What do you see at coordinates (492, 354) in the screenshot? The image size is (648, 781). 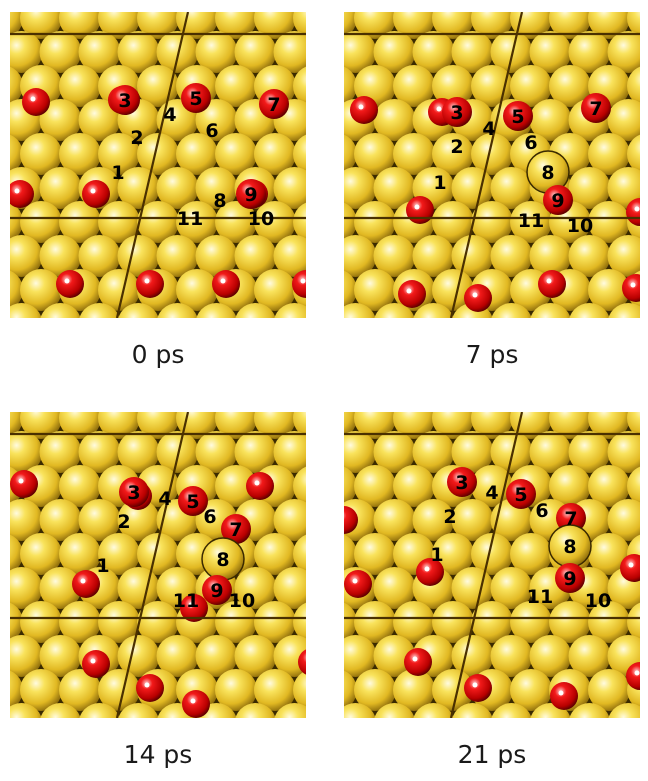 I see `caption-7ps: 7 ps` at bounding box center [492, 354].